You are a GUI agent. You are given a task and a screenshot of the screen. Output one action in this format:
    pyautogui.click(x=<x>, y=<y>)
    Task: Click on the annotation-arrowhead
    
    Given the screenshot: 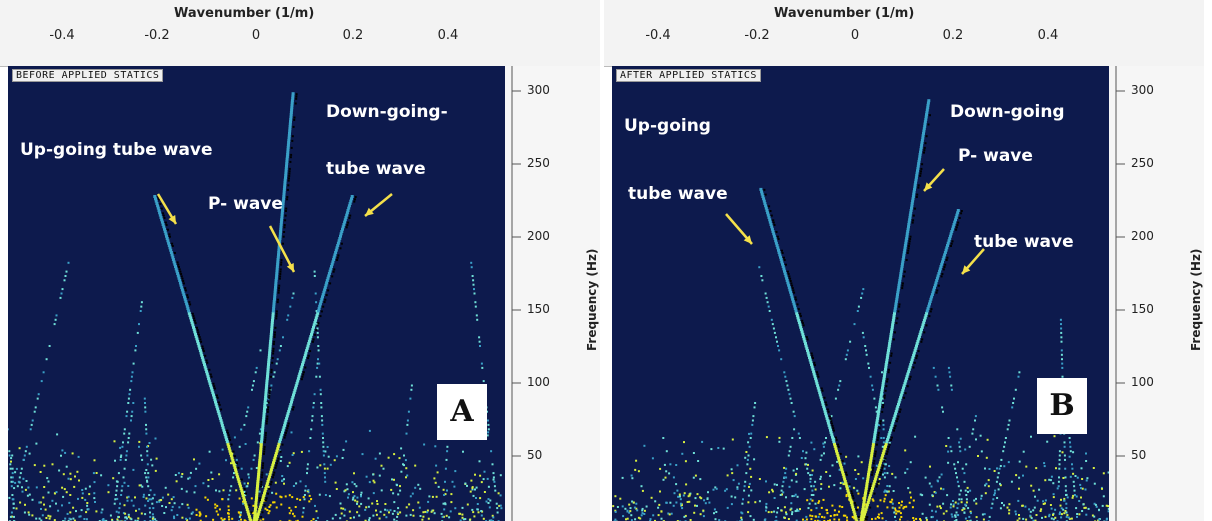 What is the action you would take?
    pyautogui.click(x=928, y=186)
    